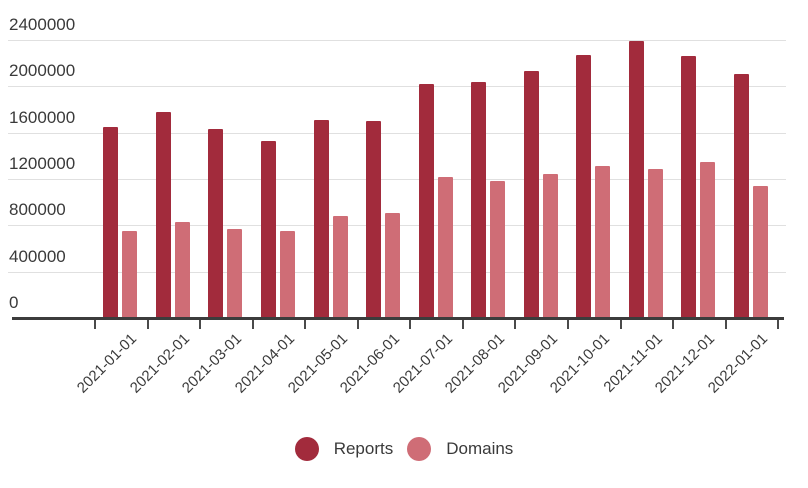  I want to click on y-axis-tick-label: 800000, so click(37, 209).